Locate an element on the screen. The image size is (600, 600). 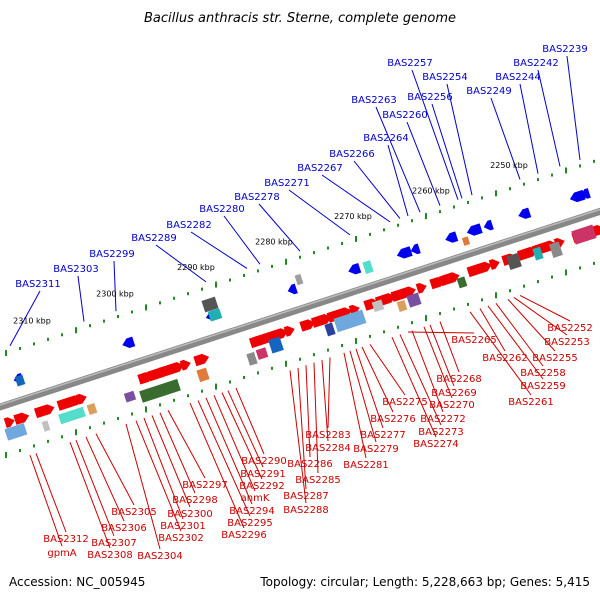
gene-label-top: BAS2303 is located at coordinates (76, 269).